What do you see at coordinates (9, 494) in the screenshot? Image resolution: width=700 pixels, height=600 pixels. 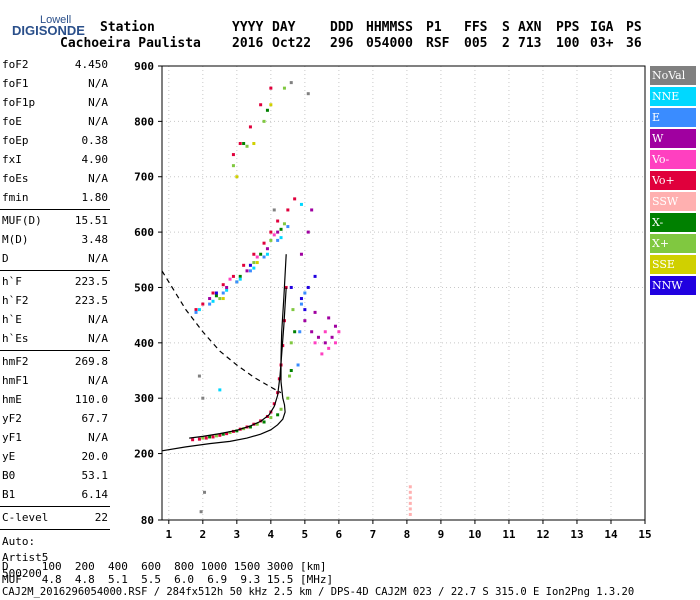 I see `param-name: B1` at bounding box center [9, 494].